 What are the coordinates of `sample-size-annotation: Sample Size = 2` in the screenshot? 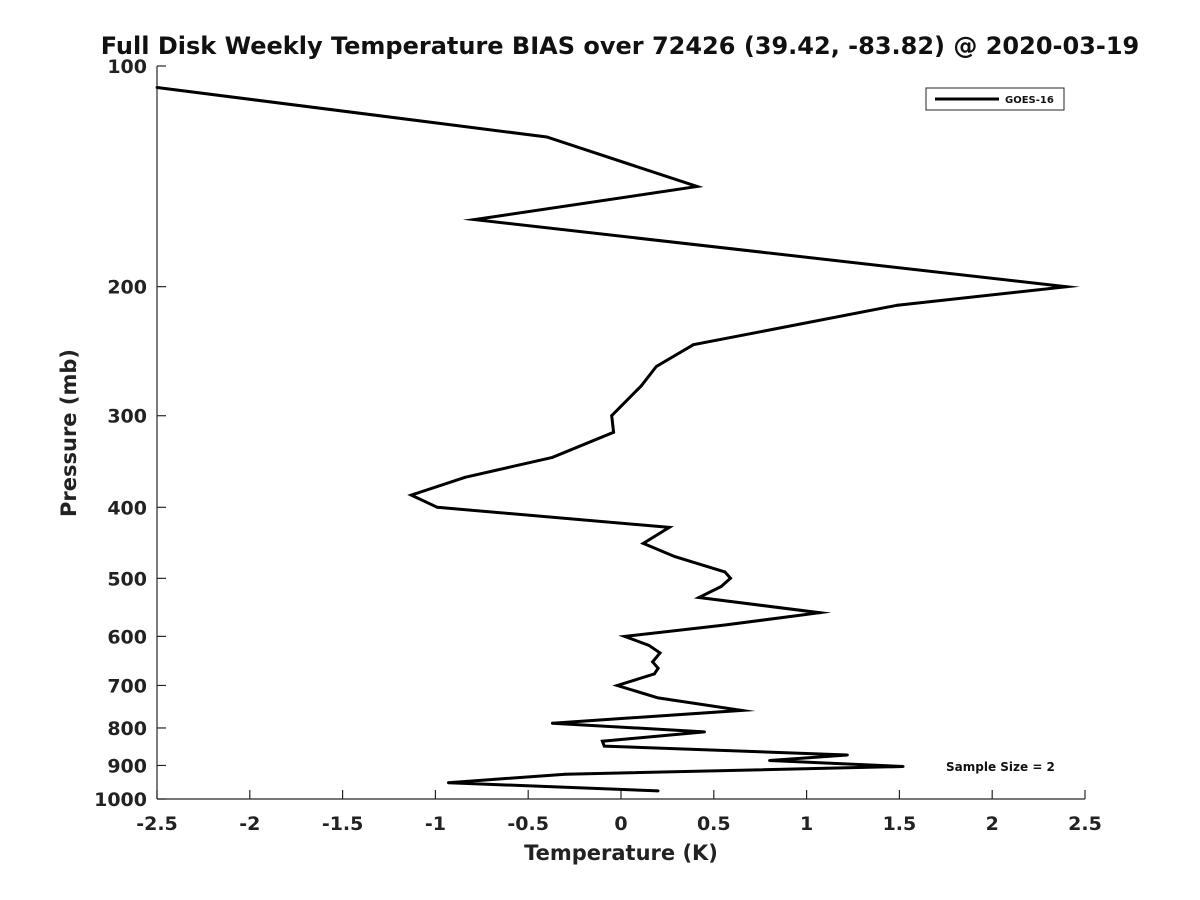 It's located at (1000, 767).